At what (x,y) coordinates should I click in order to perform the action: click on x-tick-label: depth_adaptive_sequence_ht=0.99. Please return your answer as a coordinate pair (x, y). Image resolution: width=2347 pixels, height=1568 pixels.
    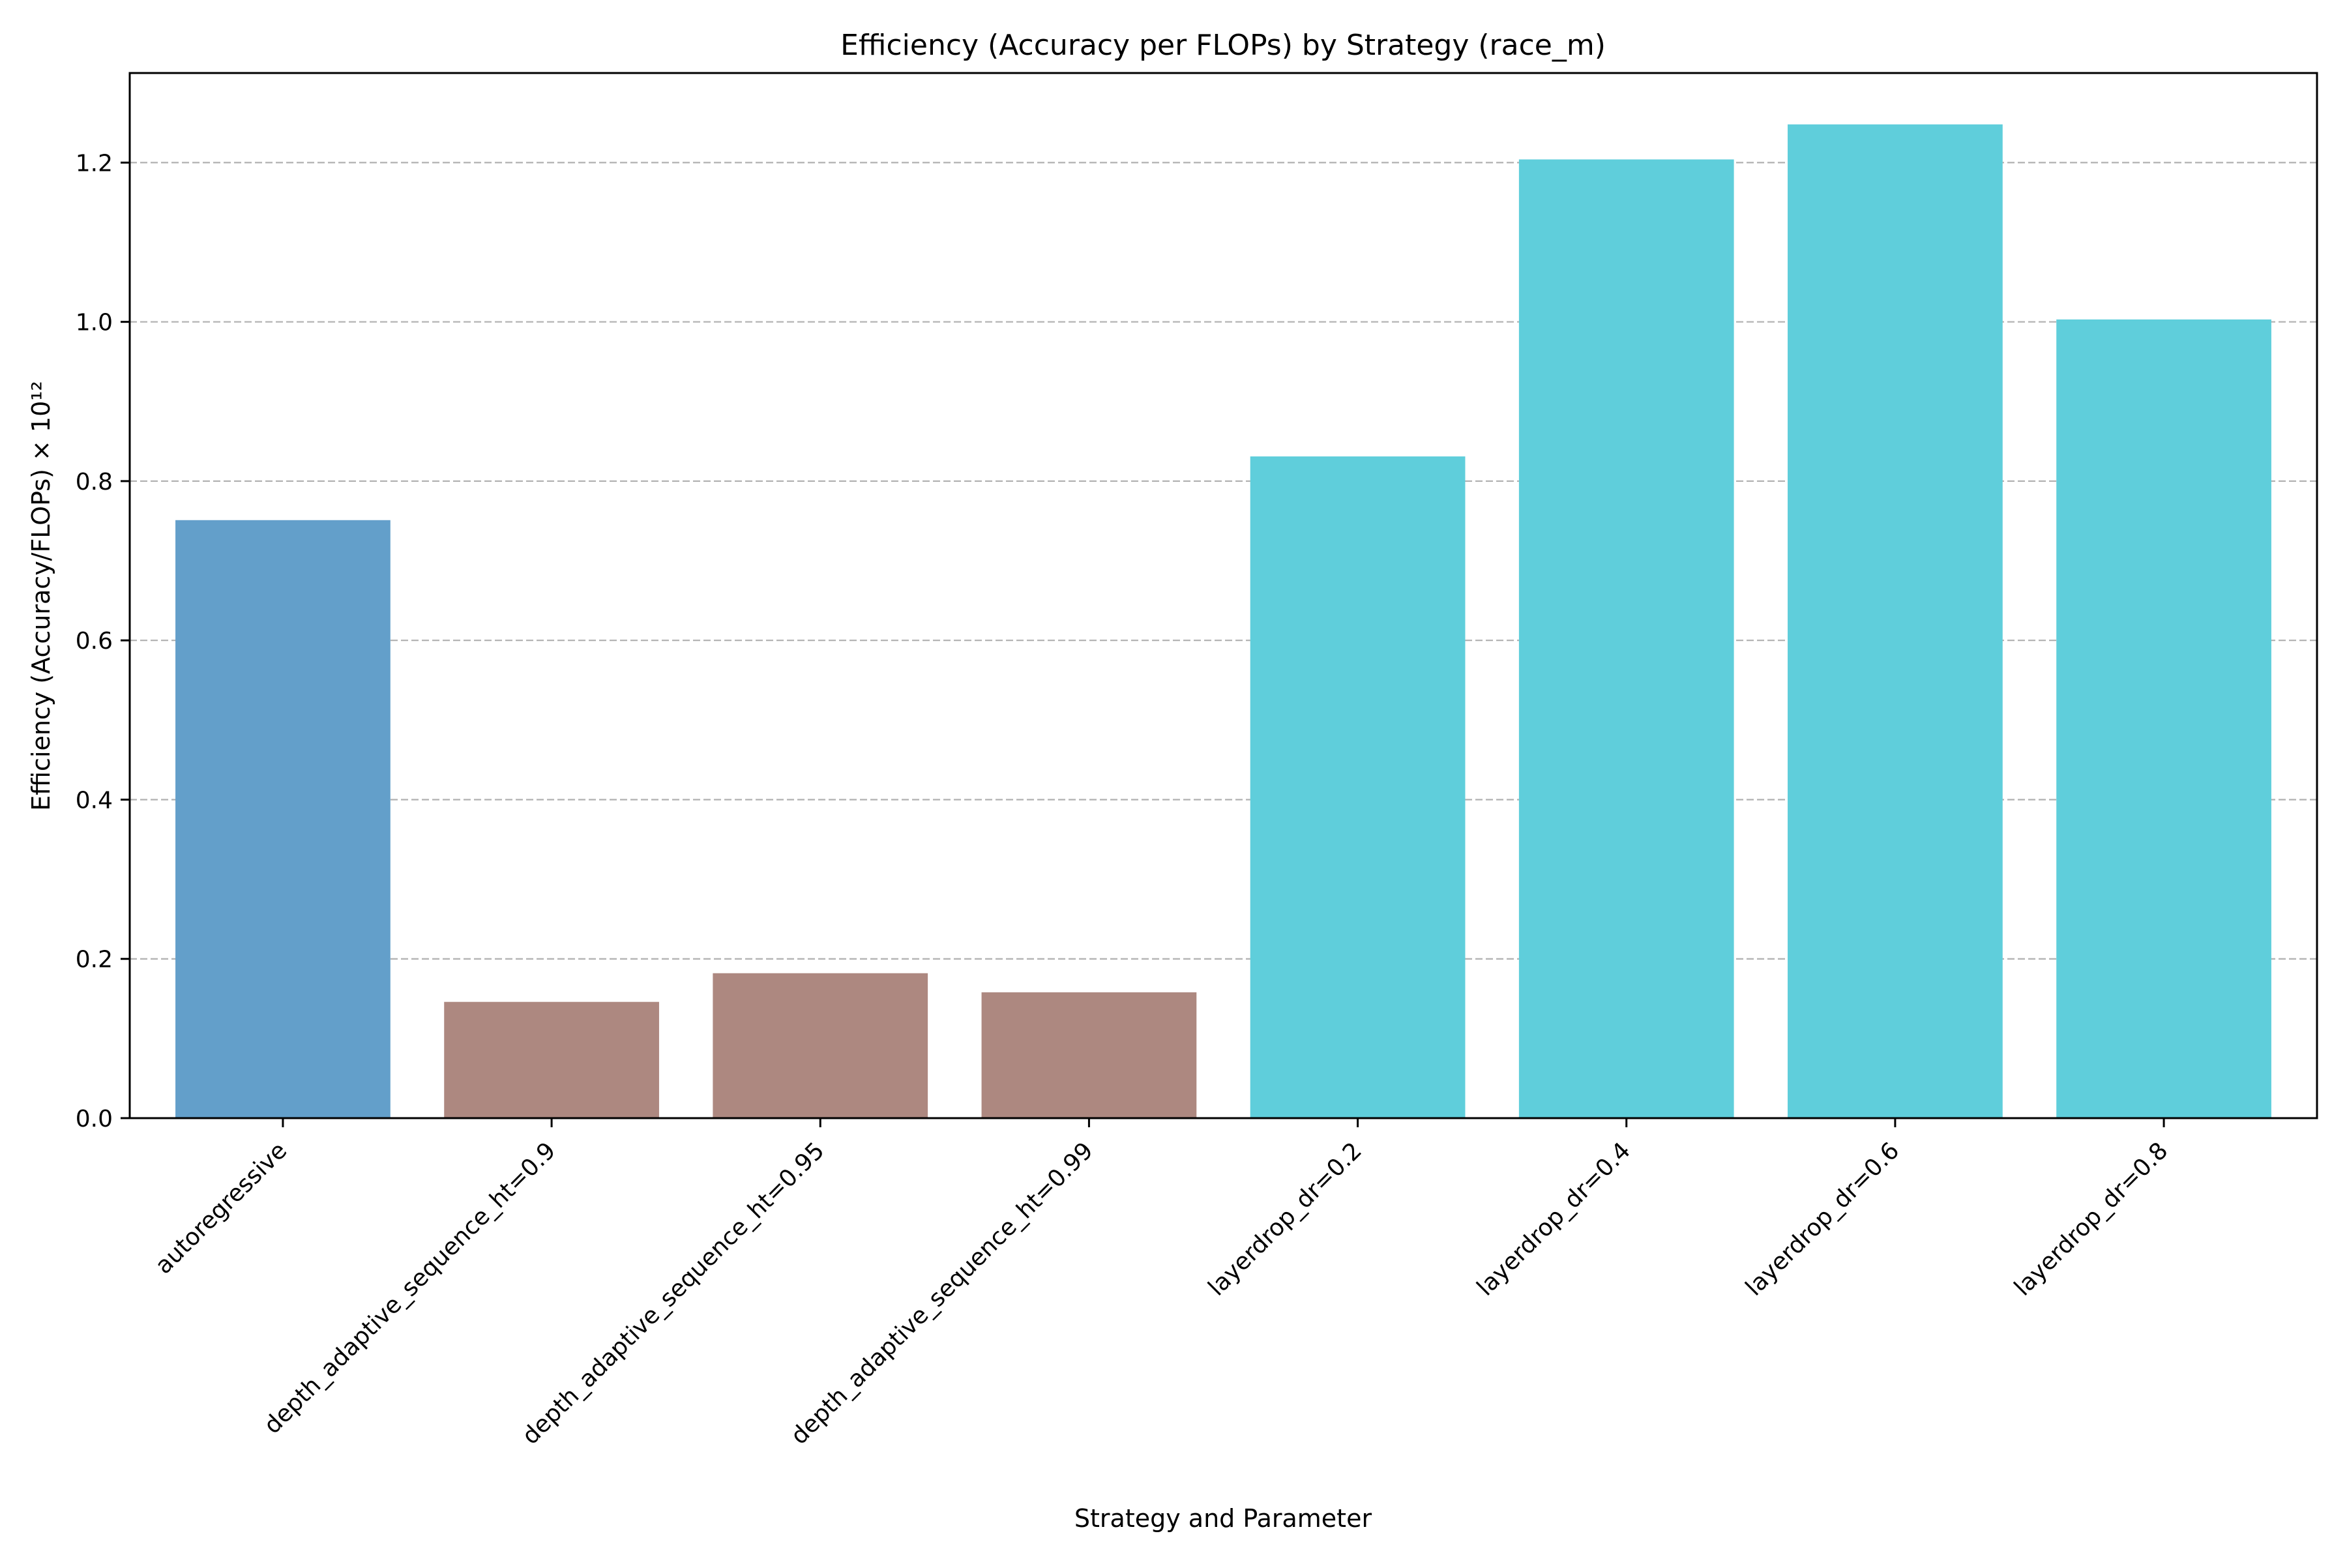
    Looking at the image, I should click on (942, 1293).